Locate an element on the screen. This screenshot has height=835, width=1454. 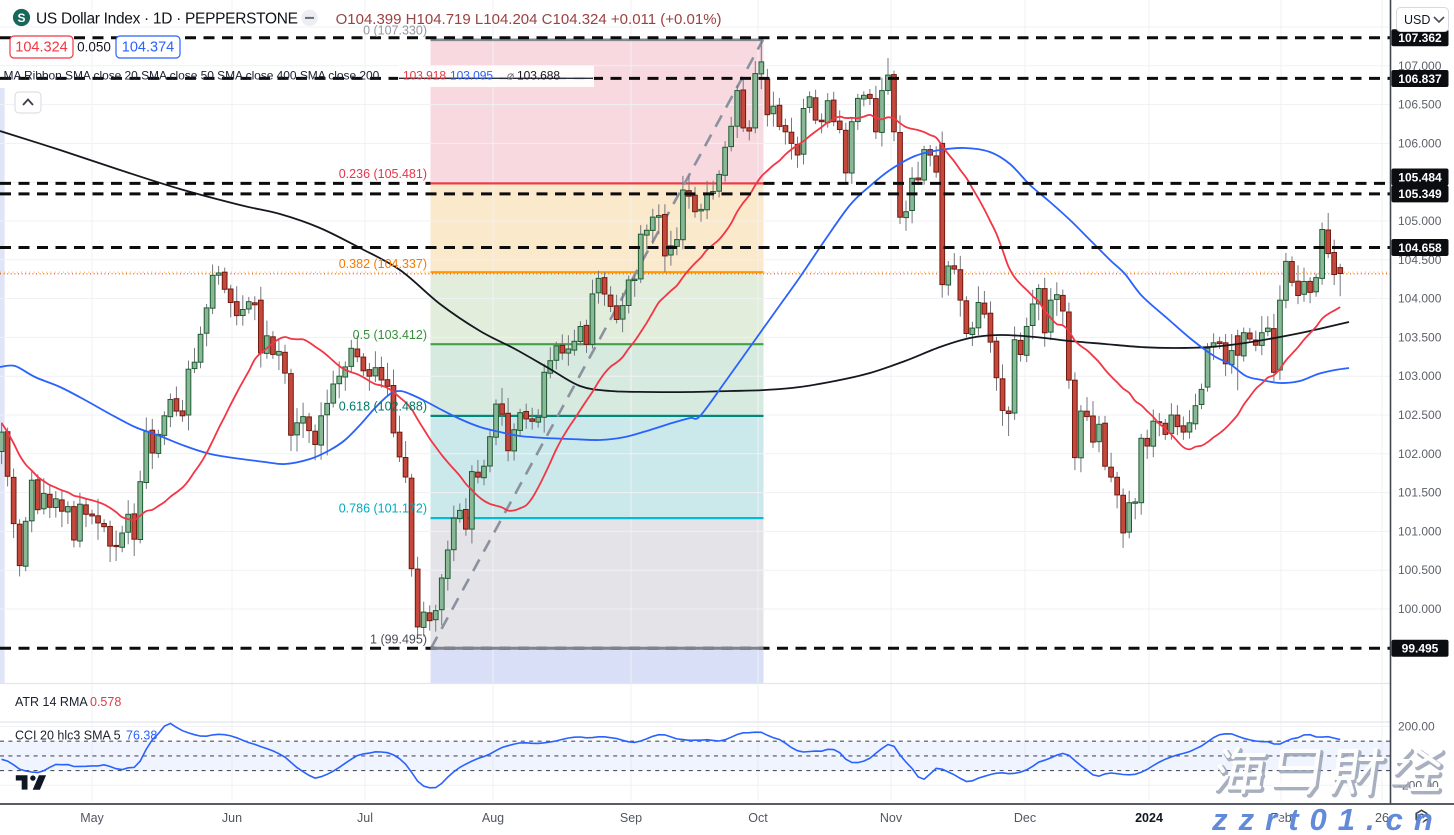
svg-text: 102.500 is located at coordinates (1420, 415).